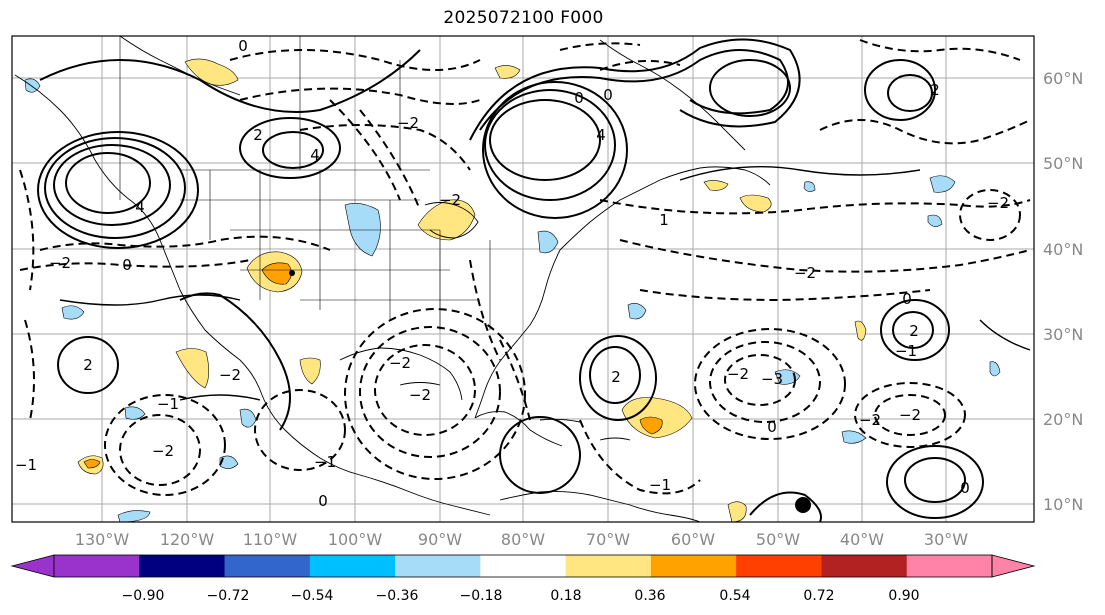 This screenshot has width=1105, height=615. Describe the element at coordinates (772, 379) in the screenshot. I see `contour-label: −3` at that location.